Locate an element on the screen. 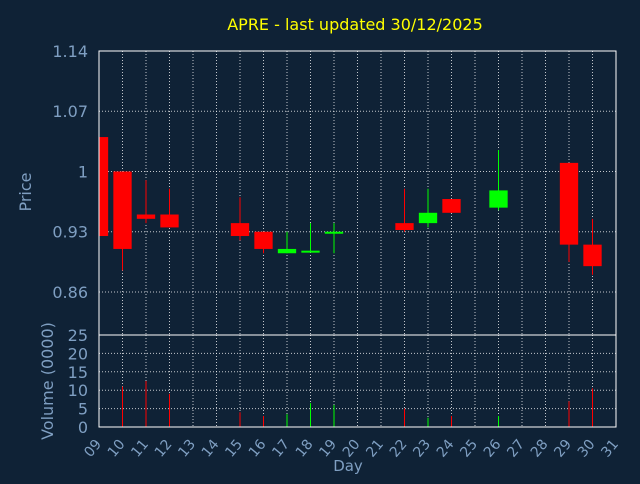  volume-tick-label: 20 is located at coordinates (78, 353).